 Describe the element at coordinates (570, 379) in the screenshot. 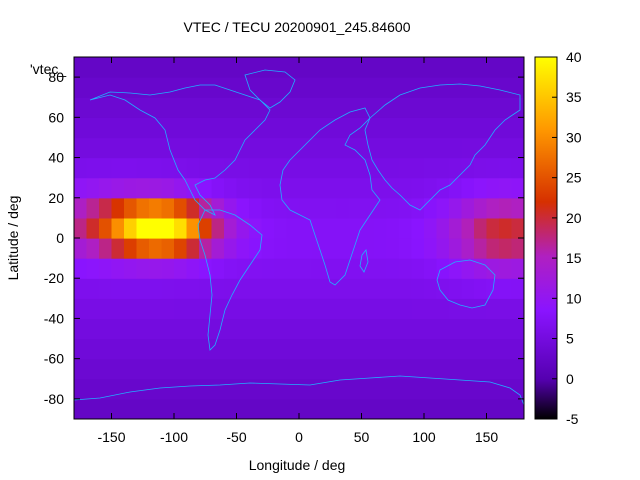

I see `colorbar-tick-label: 0` at that location.